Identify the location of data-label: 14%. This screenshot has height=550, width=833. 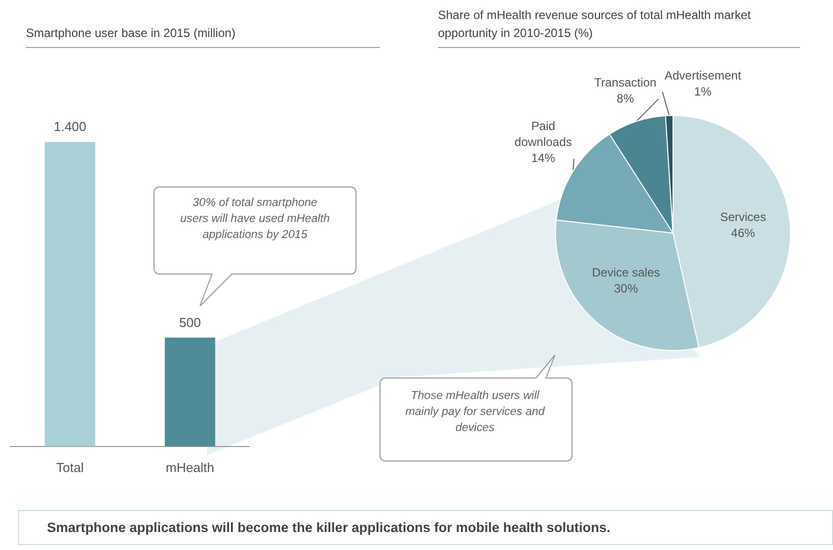
(543, 157).